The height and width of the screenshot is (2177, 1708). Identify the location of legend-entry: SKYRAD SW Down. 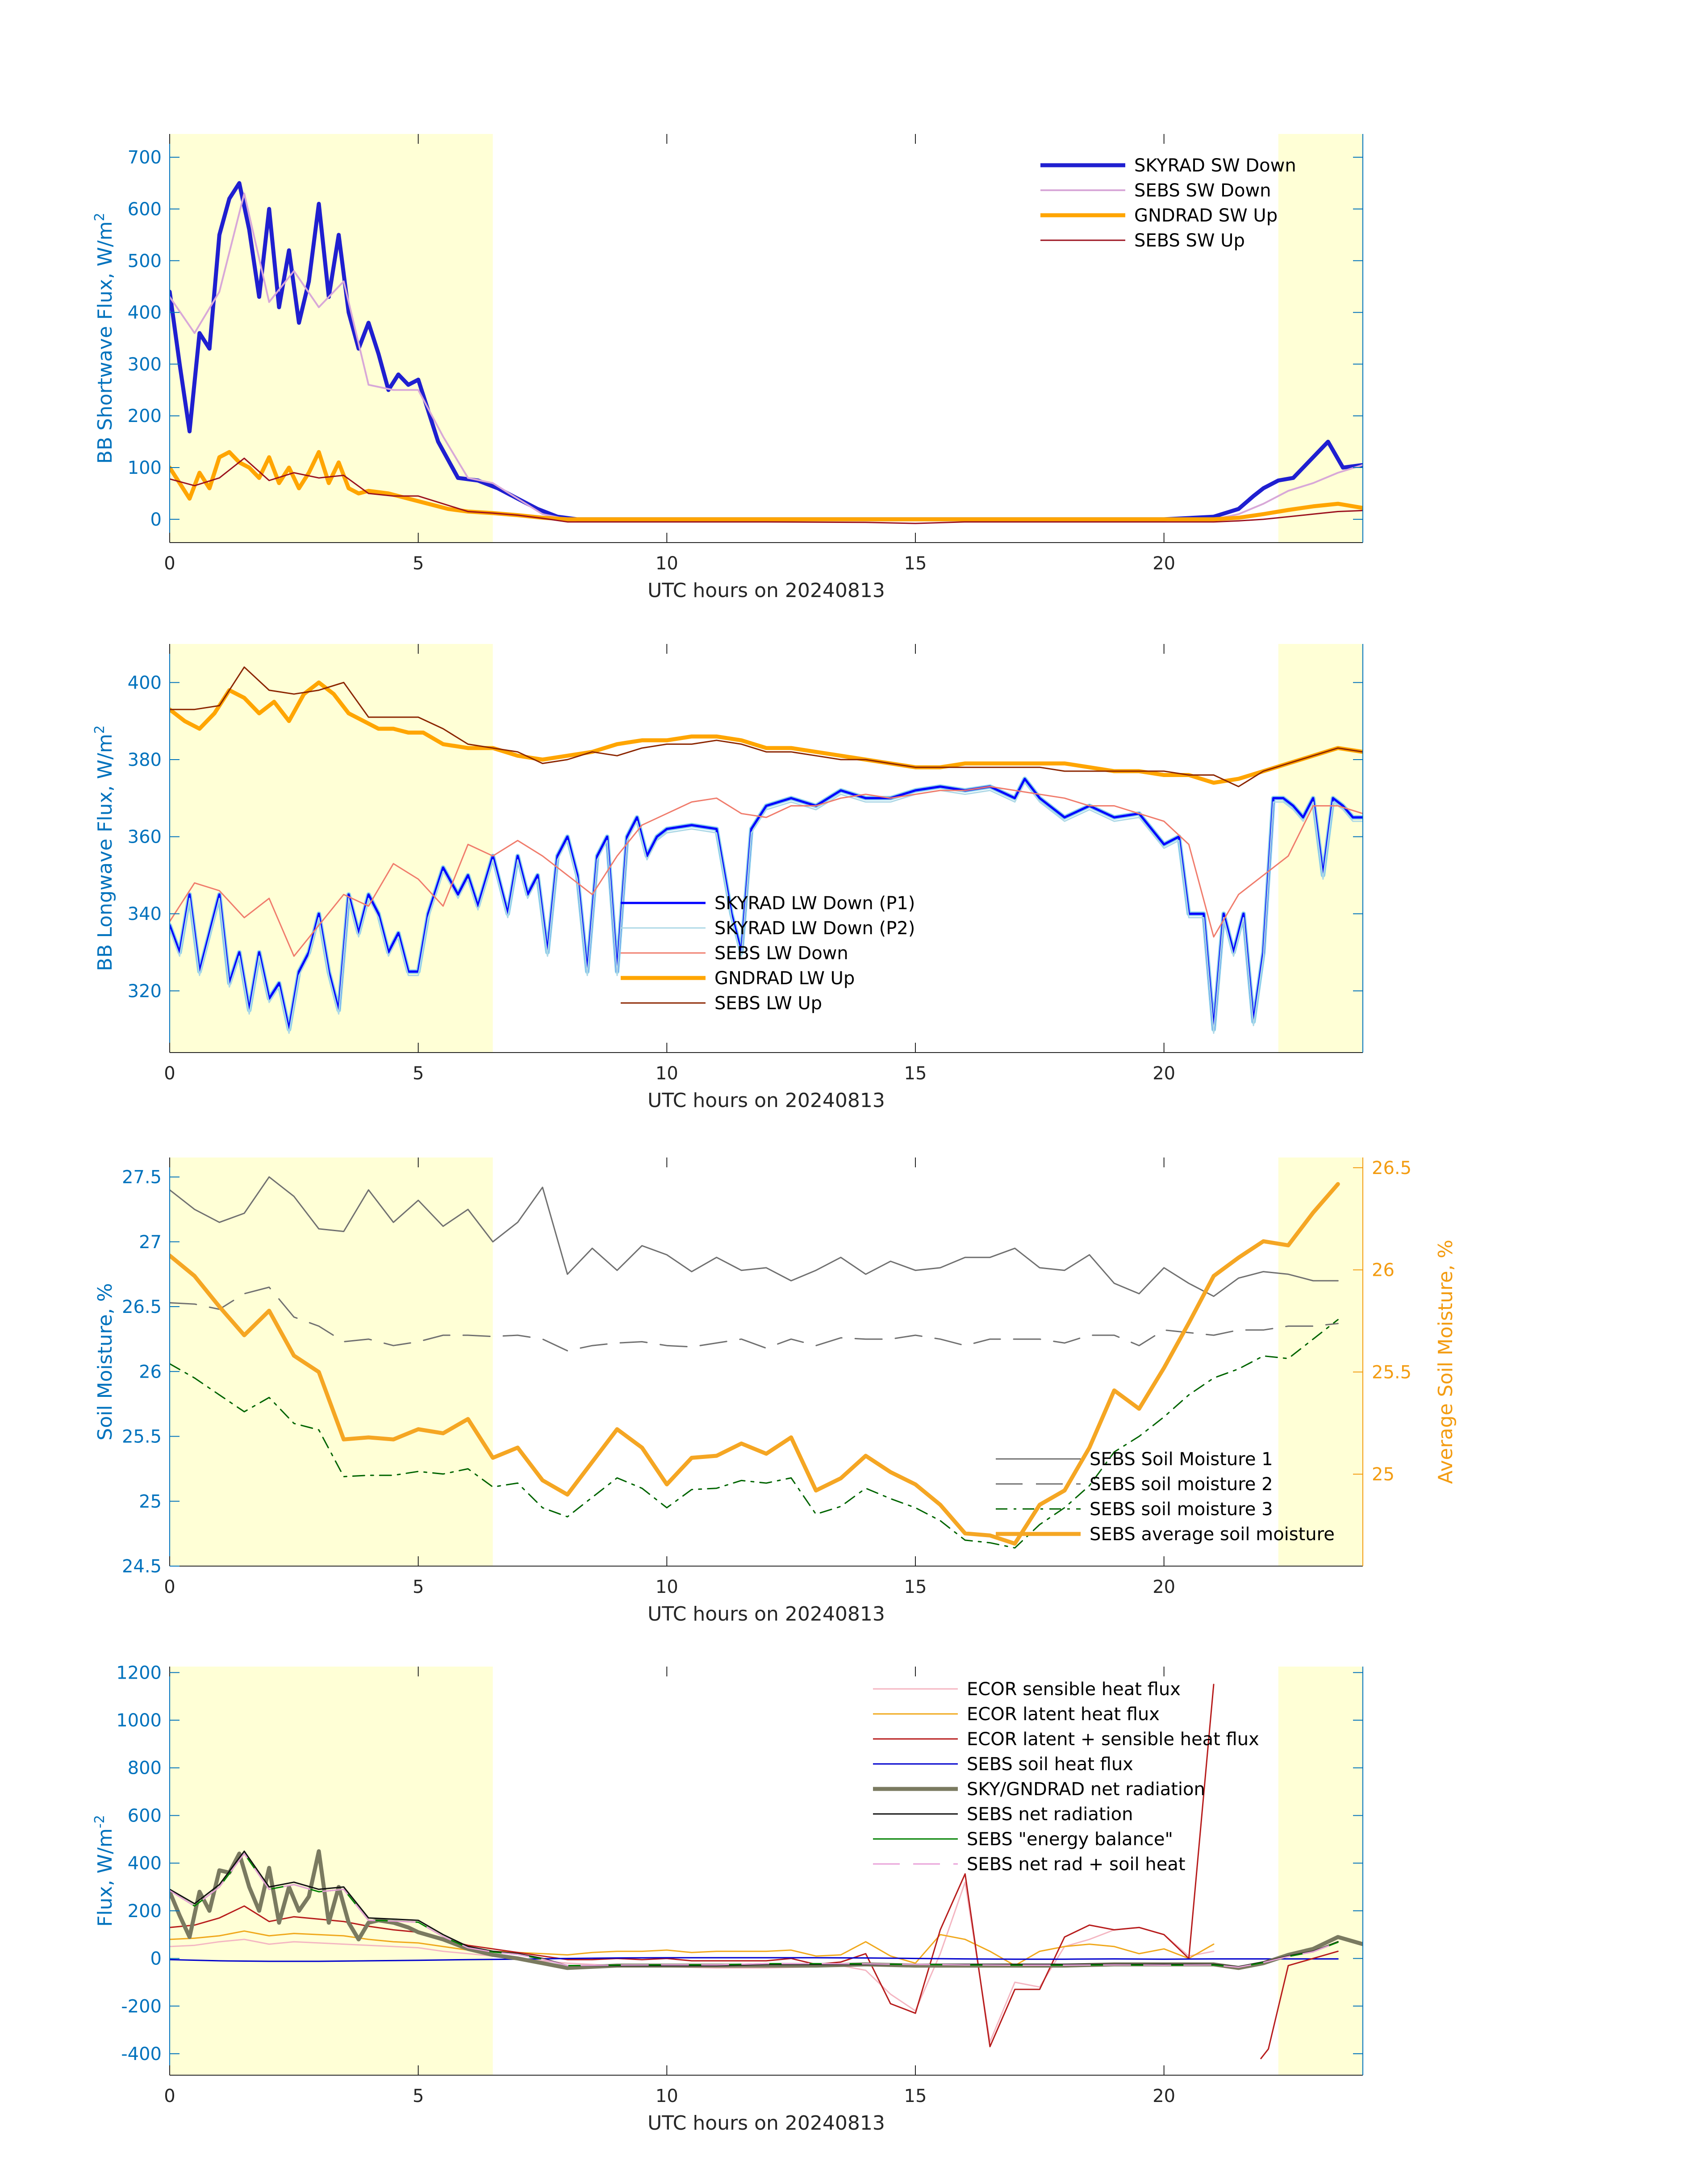
(1215, 165).